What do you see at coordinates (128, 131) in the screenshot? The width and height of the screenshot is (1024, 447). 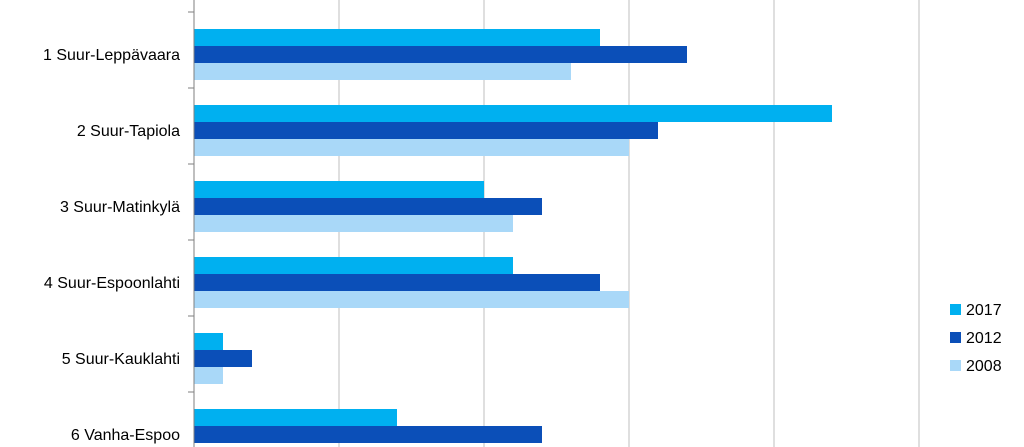 I see `category-label: 2 Suur-Tapiola` at bounding box center [128, 131].